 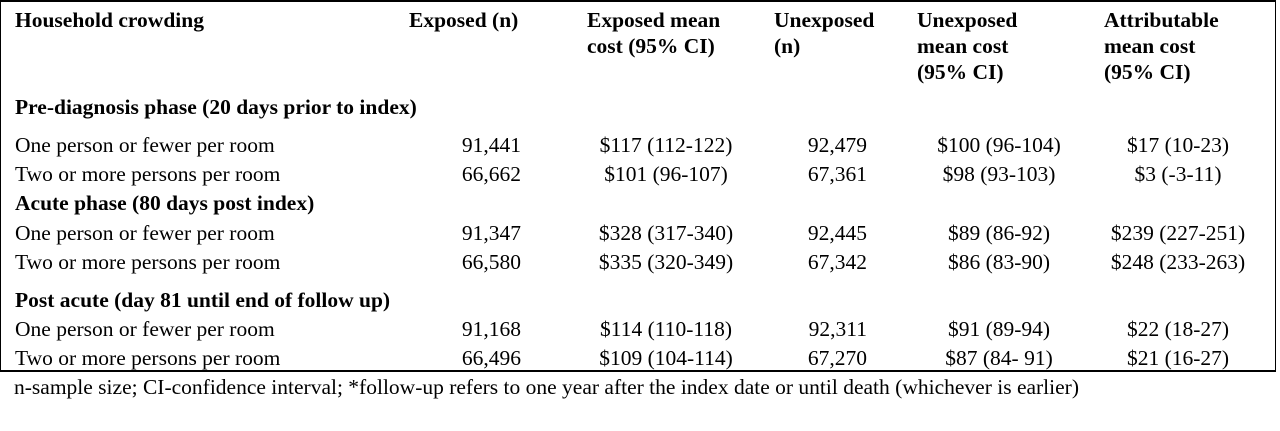 I want to click on column-header-exposed-n: Exposed (n), so click(x=463, y=20).